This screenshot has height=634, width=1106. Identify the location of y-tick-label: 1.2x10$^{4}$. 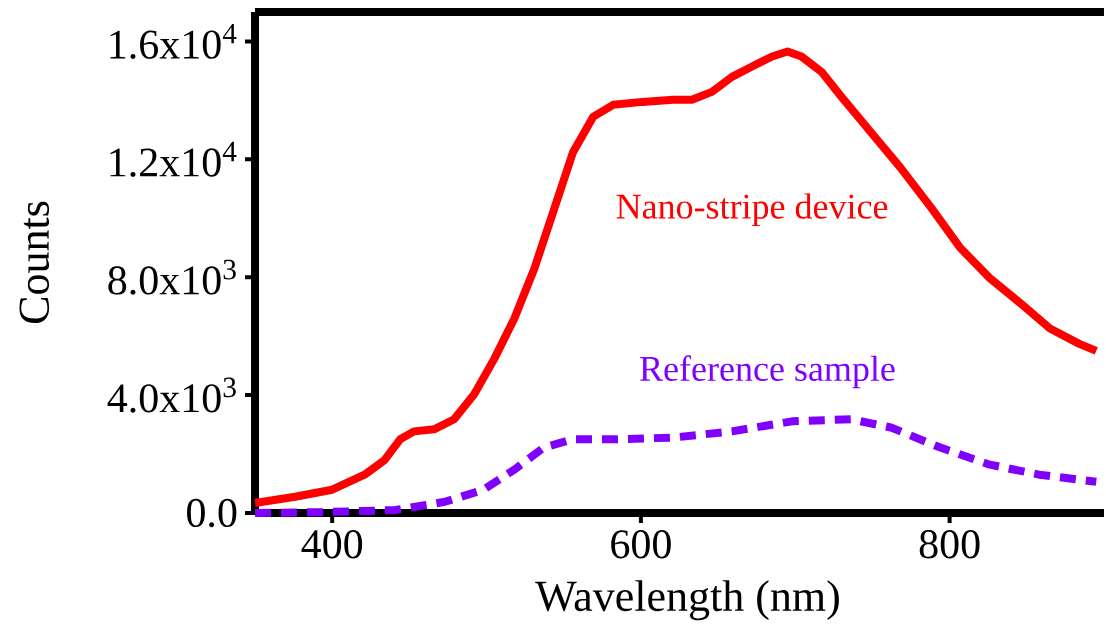
(173, 159).